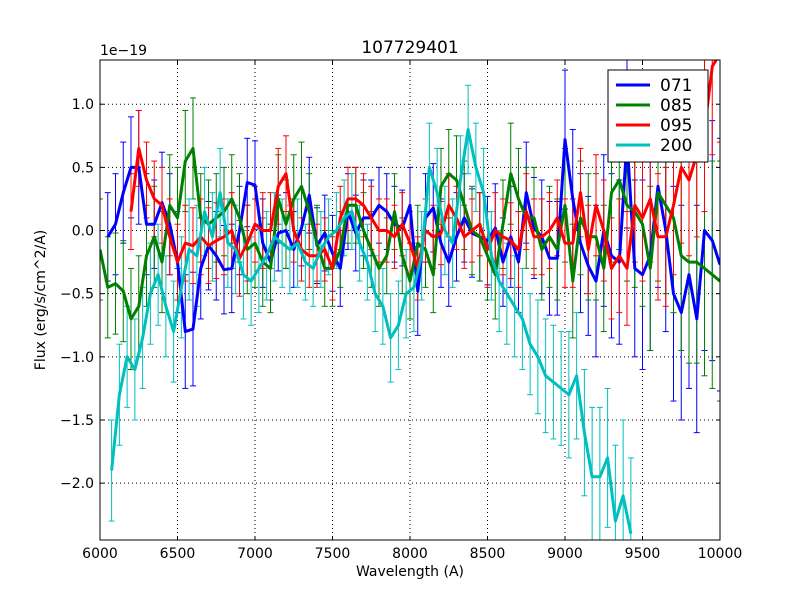 This screenshot has height=600, width=800. I want to click on x-tick-label: 9500, so click(643, 554).